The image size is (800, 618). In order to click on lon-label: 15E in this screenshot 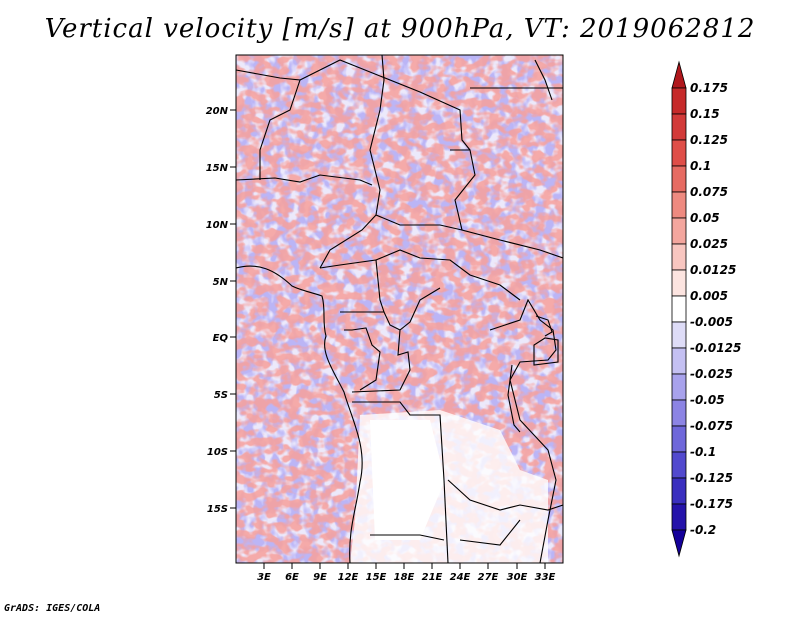, I will do `click(376, 577)`.